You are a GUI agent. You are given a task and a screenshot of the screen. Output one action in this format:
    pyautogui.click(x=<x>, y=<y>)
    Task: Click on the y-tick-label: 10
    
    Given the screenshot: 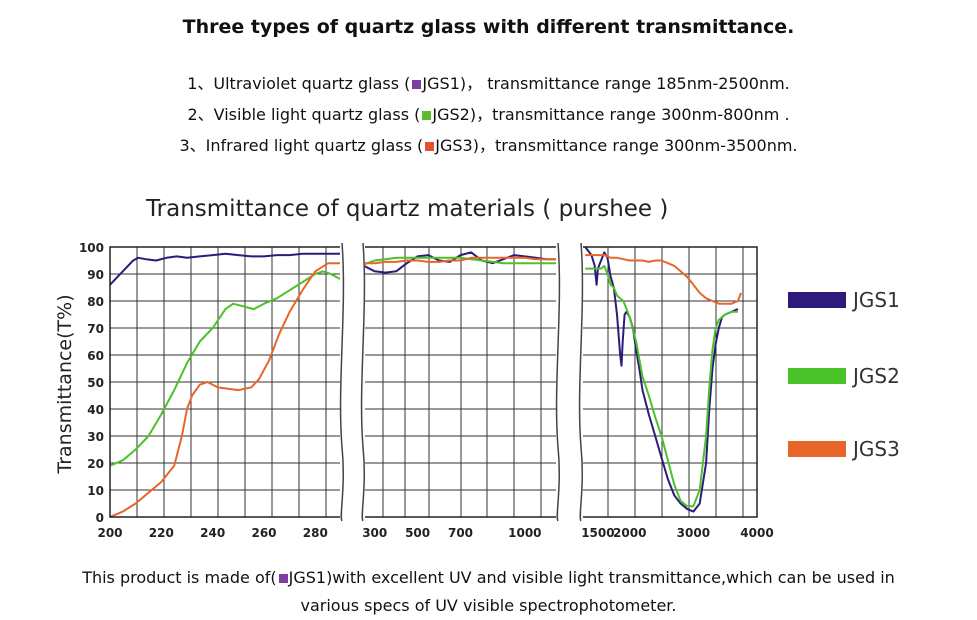 What is the action you would take?
    pyautogui.click(x=95, y=491)
    